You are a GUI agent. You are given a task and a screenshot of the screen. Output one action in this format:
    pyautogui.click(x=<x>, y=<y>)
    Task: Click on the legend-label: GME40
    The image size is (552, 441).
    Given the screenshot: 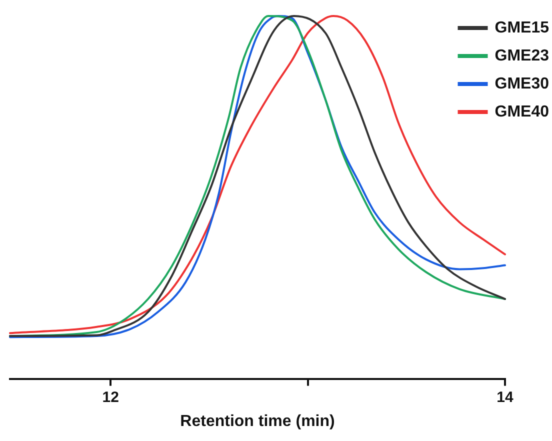 What is the action you would take?
    pyautogui.click(x=522, y=111)
    